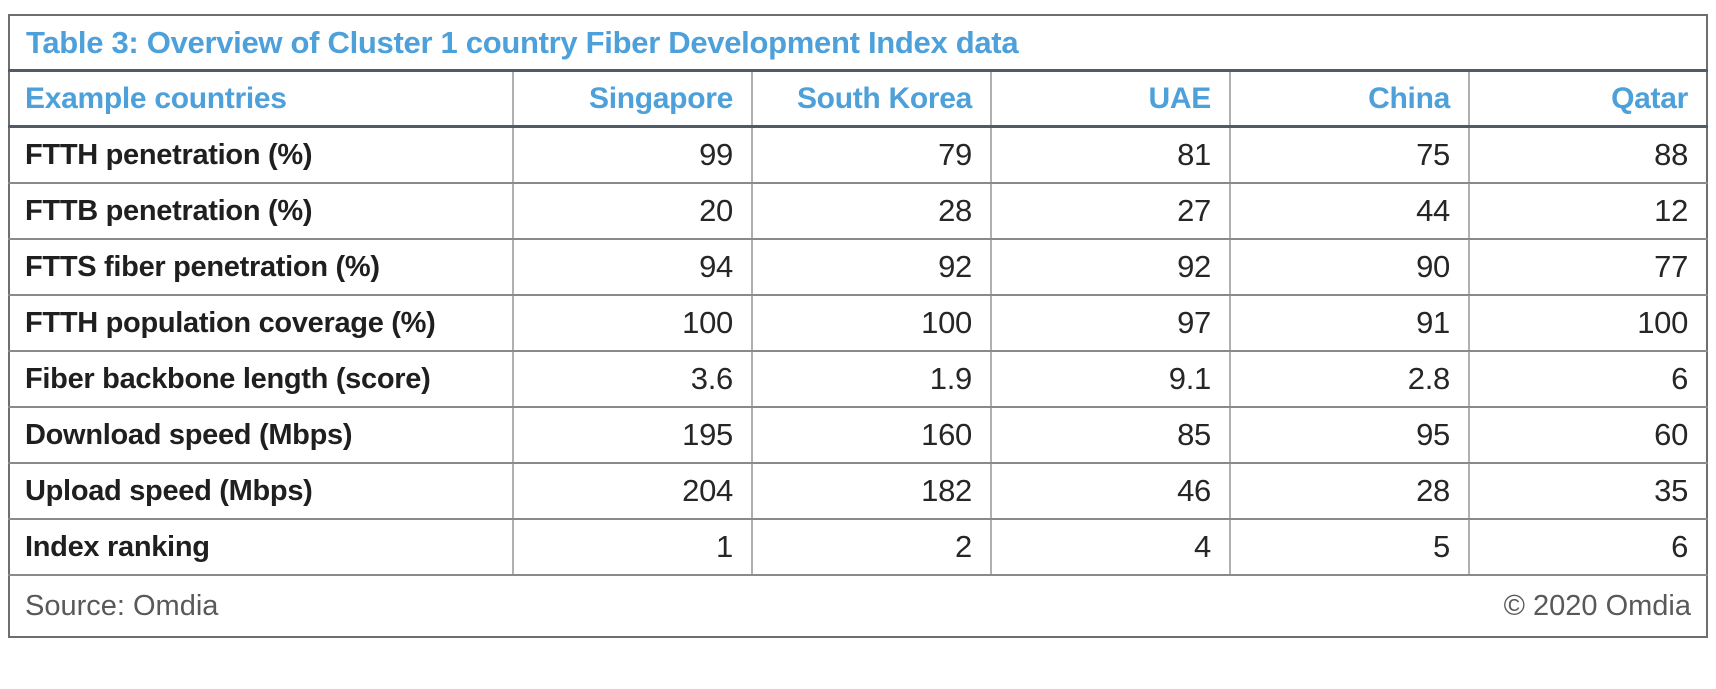 The height and width of the screenshot is (689, 1716). I want to click on cell-value: 35, so click(1587, 491).